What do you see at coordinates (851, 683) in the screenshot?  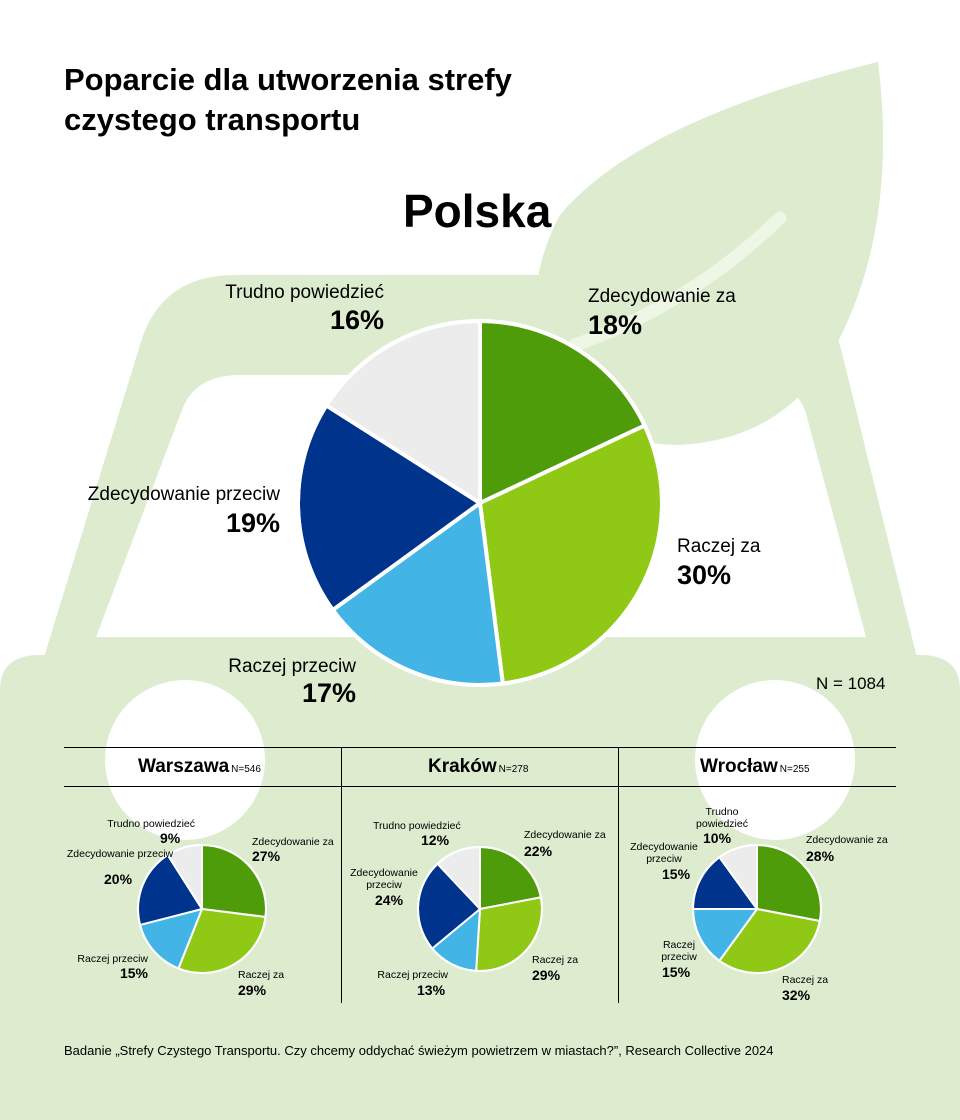 I see `total-sample-size: N = 1084` at bounding box center [851, 683].